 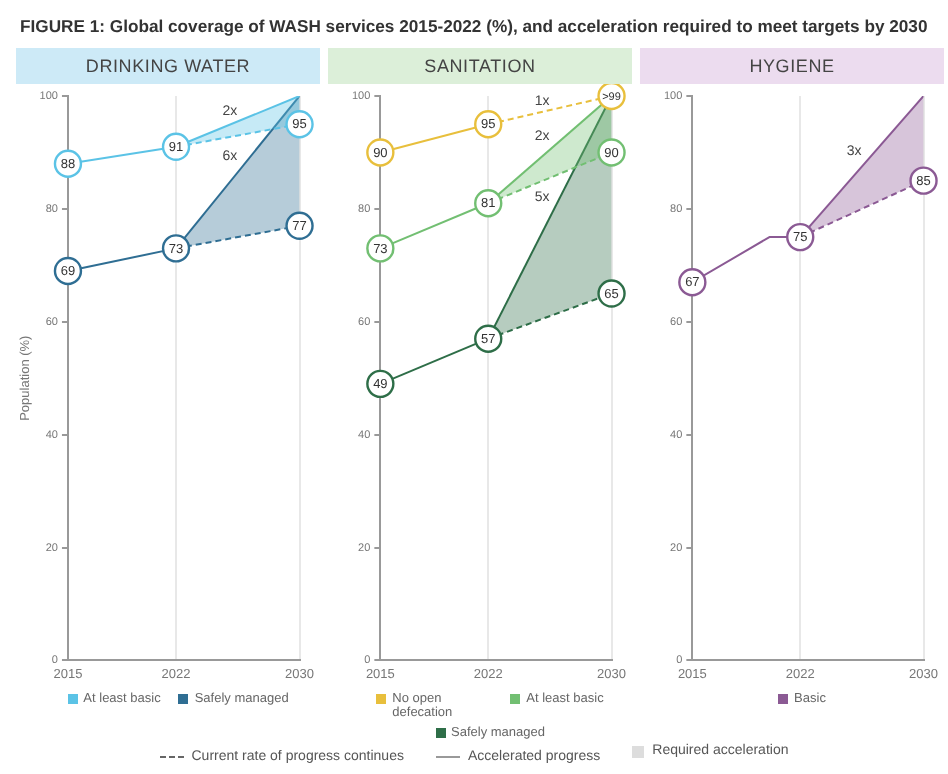 I want to click on chart-title: DRINKING WATER, so click(x=168, y=66).